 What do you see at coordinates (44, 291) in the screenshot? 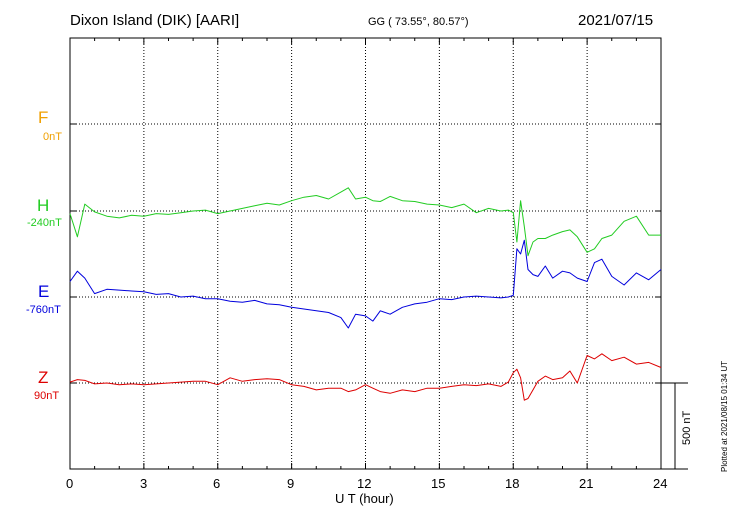
I see `label-e-letter: E` at bounding box center [44, 291].